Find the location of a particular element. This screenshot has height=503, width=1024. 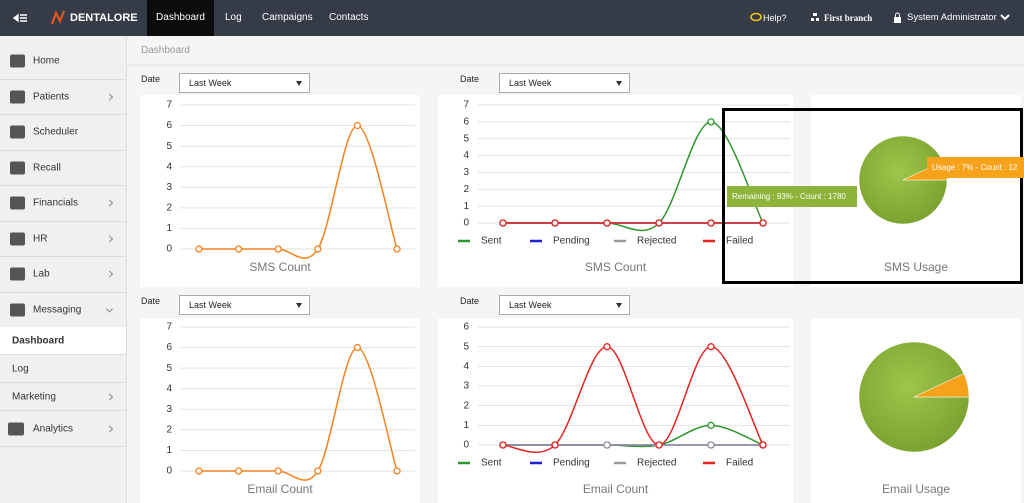

user: System Administrator is located at coordinates (952, 17).